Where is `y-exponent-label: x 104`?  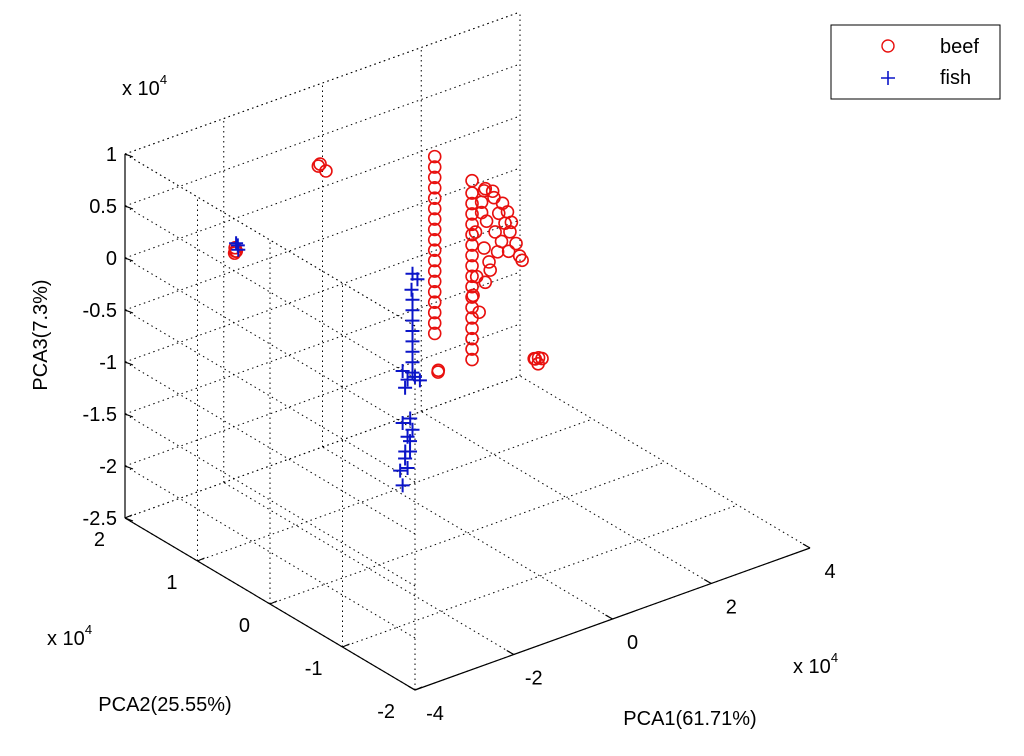
y-exponent-label: x 104 is located at coordinates (69, 636).